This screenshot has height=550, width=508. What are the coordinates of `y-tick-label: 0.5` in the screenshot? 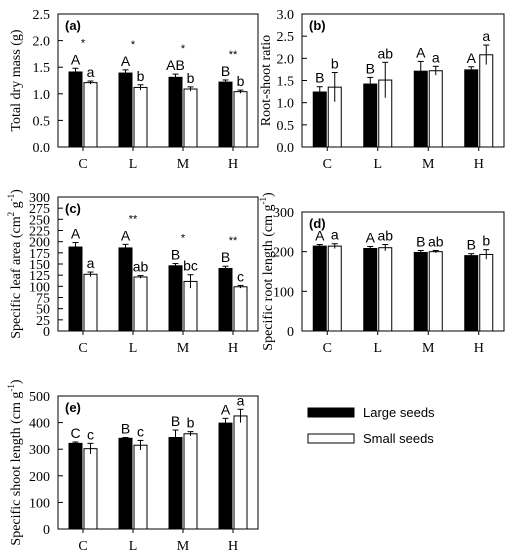 It's located at (286, 126).